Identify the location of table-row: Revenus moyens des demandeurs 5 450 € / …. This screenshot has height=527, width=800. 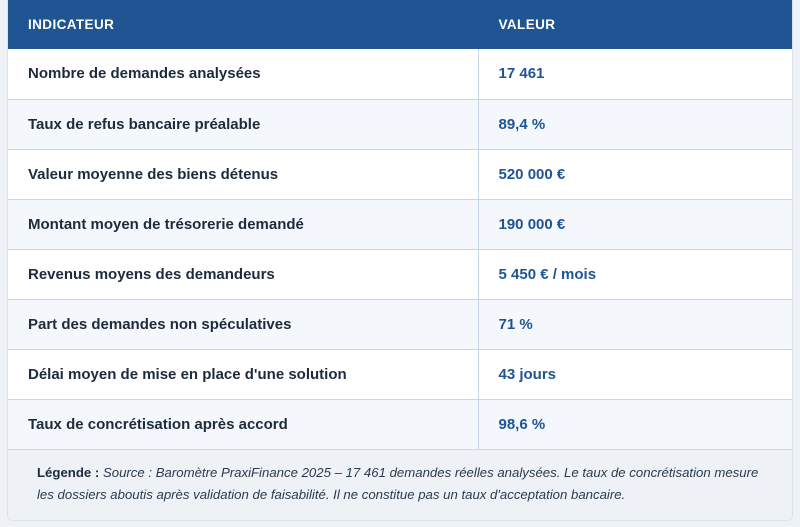
(400, 274).